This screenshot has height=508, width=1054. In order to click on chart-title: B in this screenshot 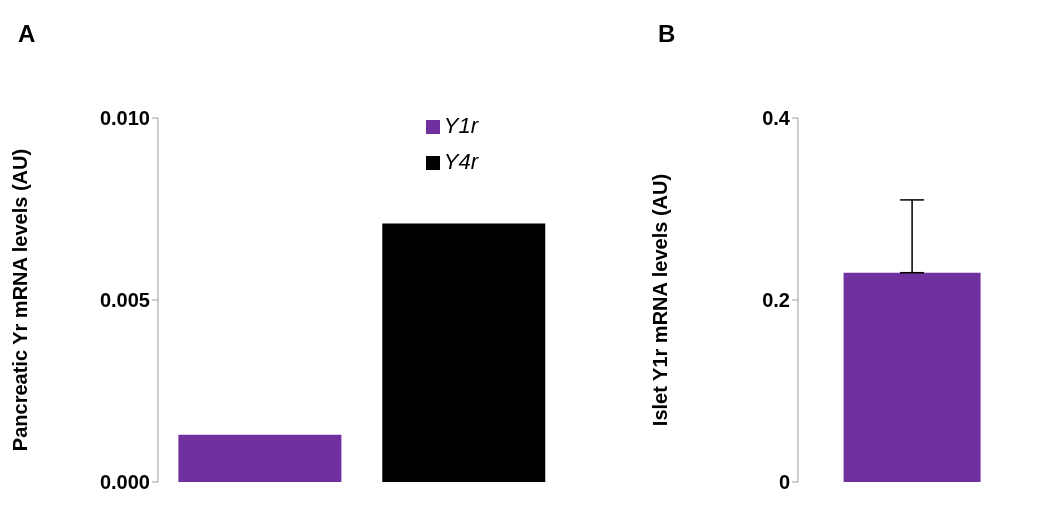, I will do `click(667, 34)`.